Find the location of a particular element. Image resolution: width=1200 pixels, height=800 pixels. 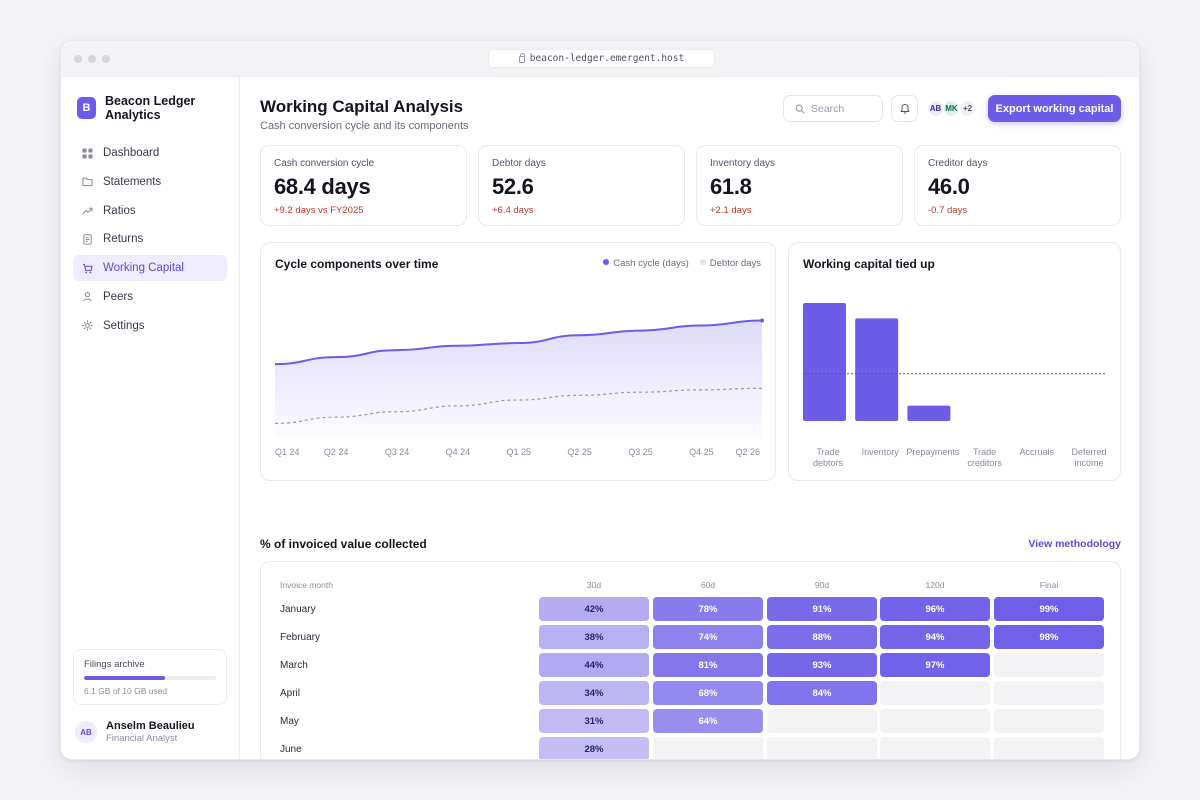

cash-cycle-area is located at coordinates (518, 379).